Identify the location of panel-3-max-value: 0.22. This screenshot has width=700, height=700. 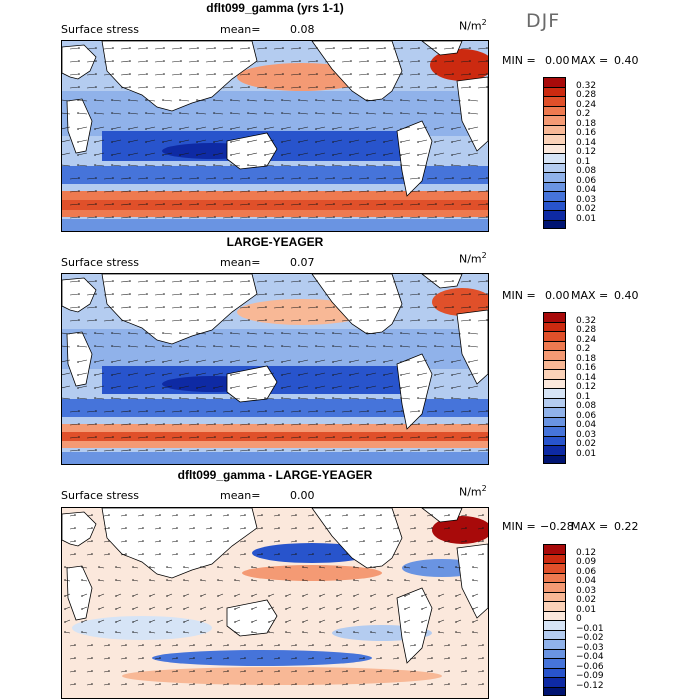
(626, 526).